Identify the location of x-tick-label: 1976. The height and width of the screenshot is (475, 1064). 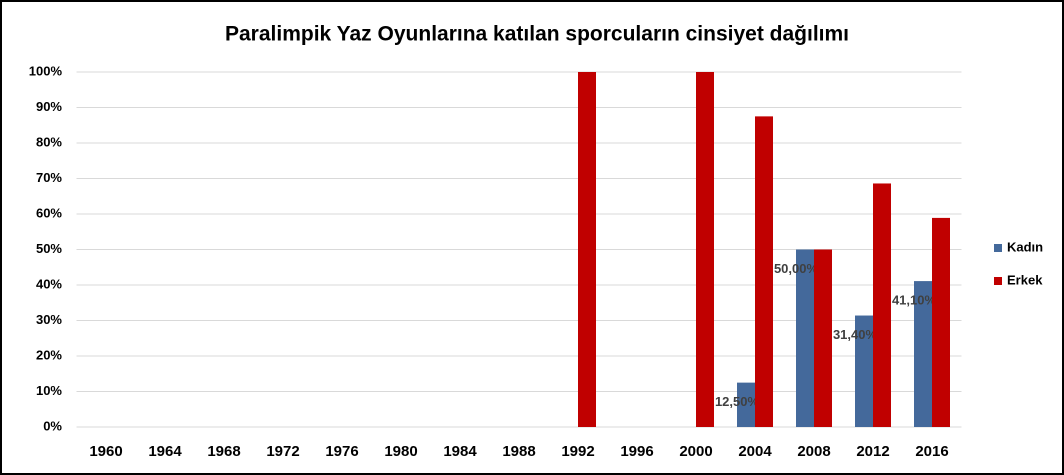
(341, 451).